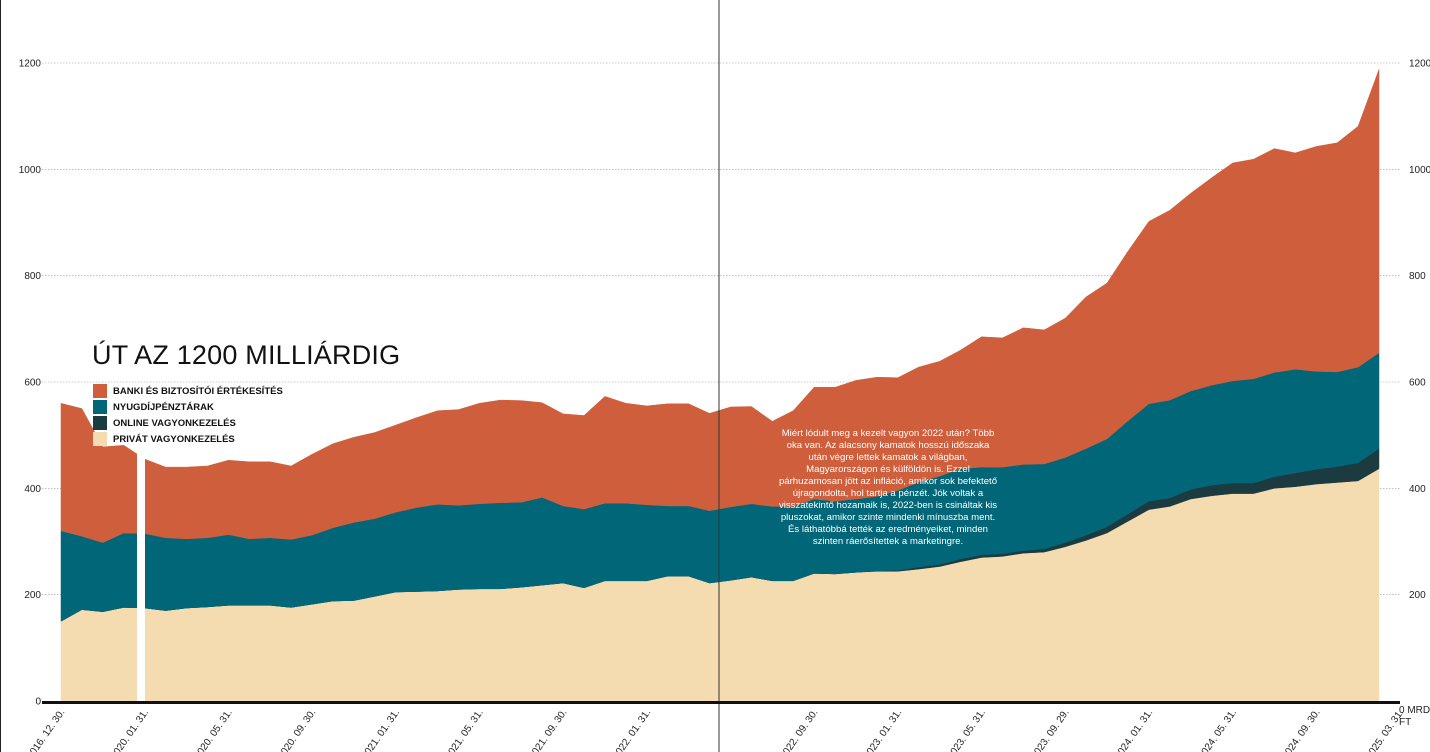 Image resolution: width=1430 pixels, height=752 pixels. I want to click on legend-label-nyugdij: NYUGDÍJPÉNZTÁRAK, so click(163, 407).